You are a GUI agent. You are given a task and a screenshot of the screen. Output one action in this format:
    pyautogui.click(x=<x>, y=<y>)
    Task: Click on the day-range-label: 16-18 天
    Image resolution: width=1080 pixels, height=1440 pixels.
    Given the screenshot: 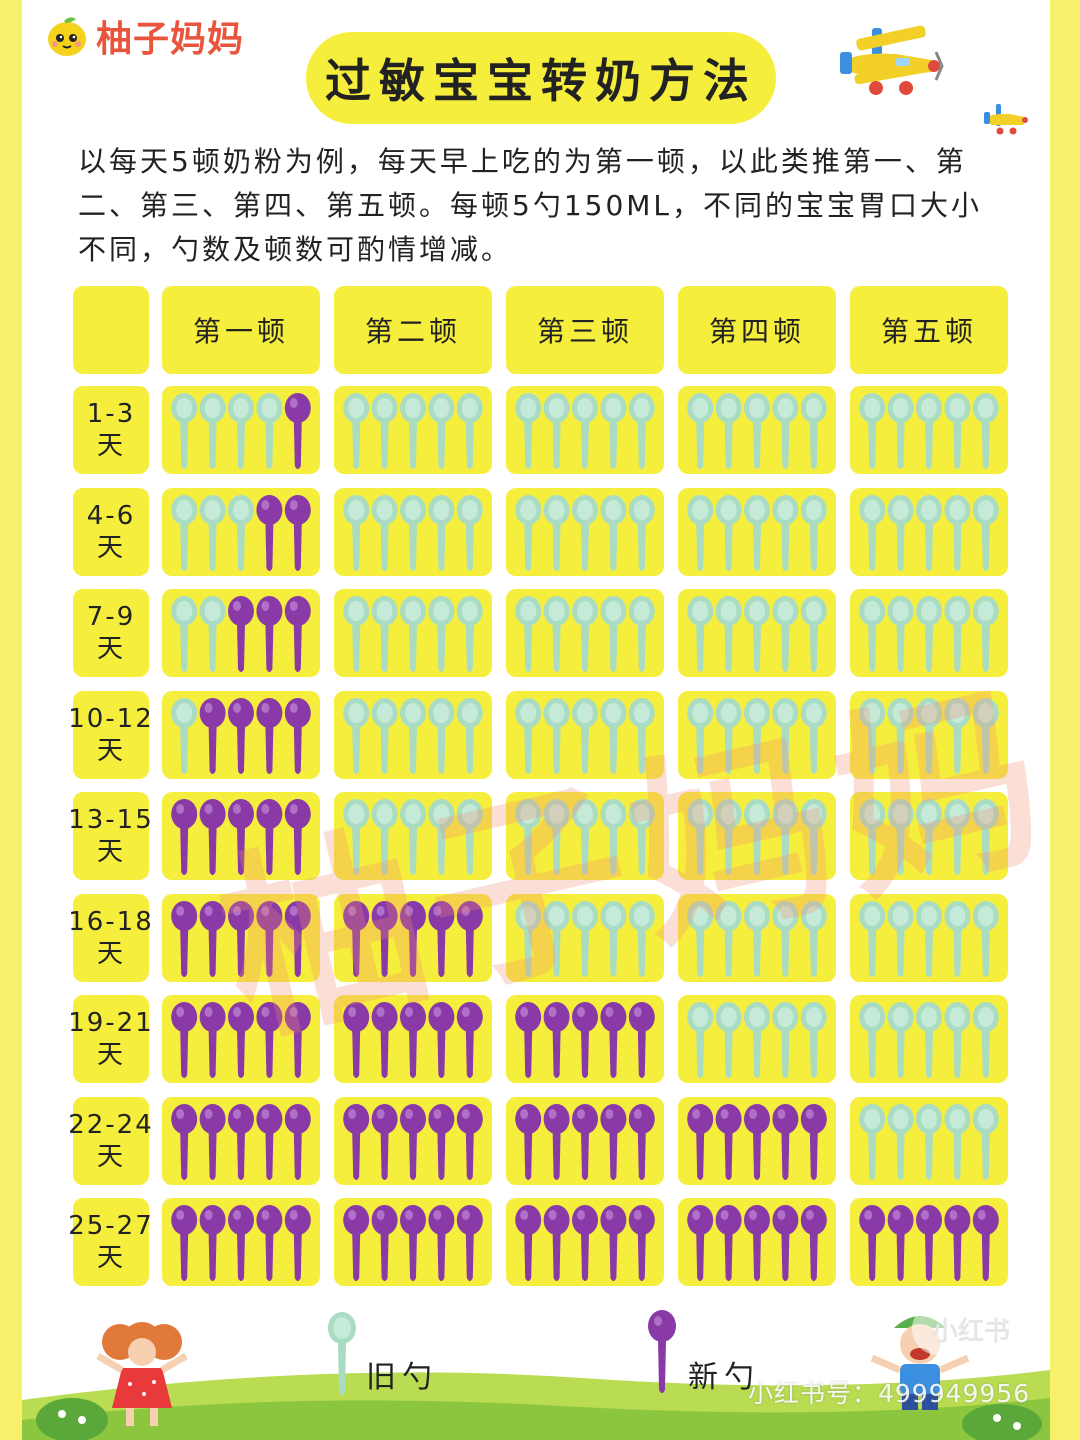 What is the action you would take?
    pyautogui.click(x=110, y=938)
    